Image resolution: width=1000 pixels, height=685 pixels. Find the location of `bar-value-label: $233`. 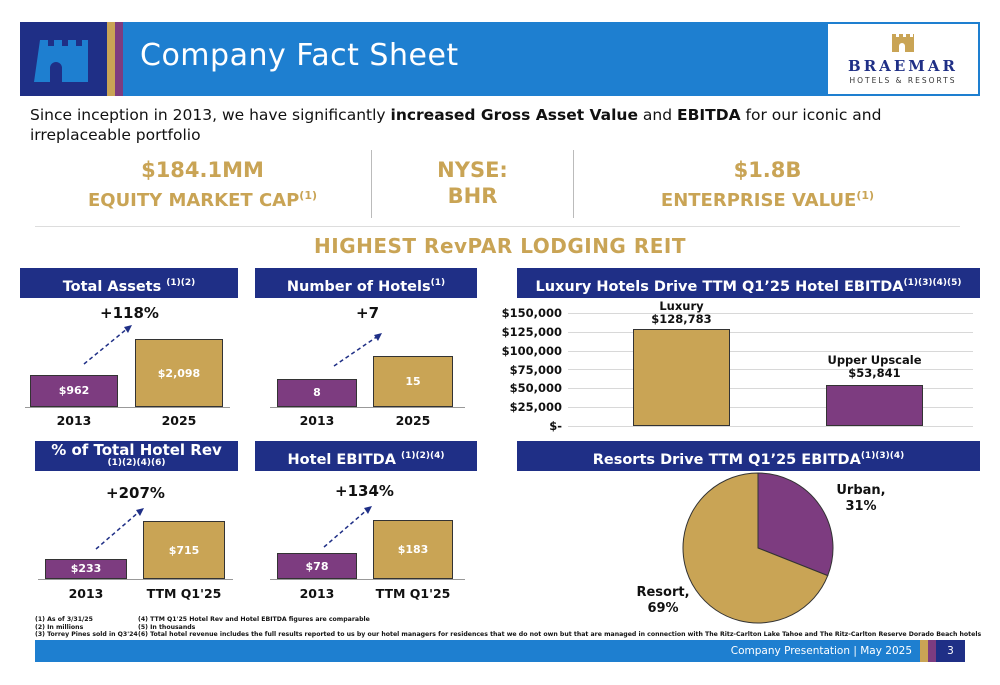

bar-value-label: $233 is located at coordinates (86, 568).